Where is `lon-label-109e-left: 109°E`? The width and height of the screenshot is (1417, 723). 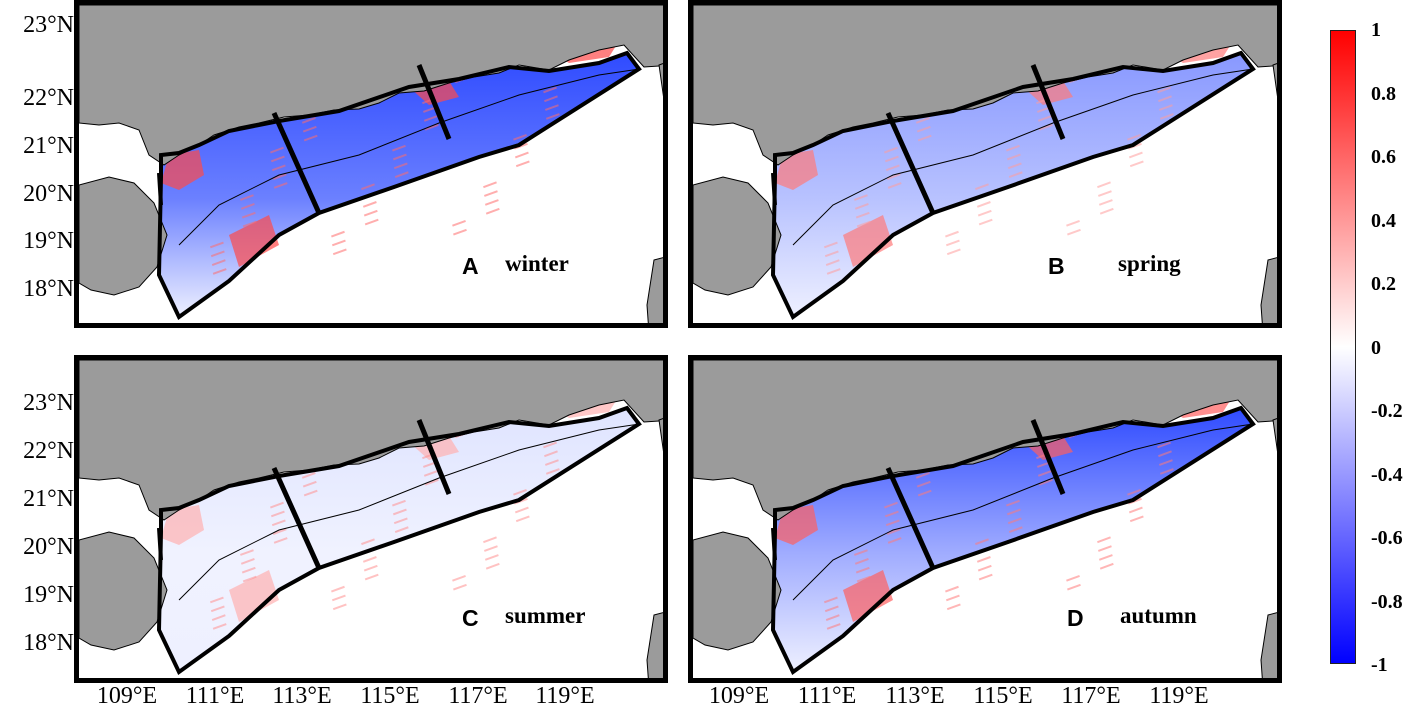 lon-label-109e-left: 109°E is located at coordinates (127, 696).